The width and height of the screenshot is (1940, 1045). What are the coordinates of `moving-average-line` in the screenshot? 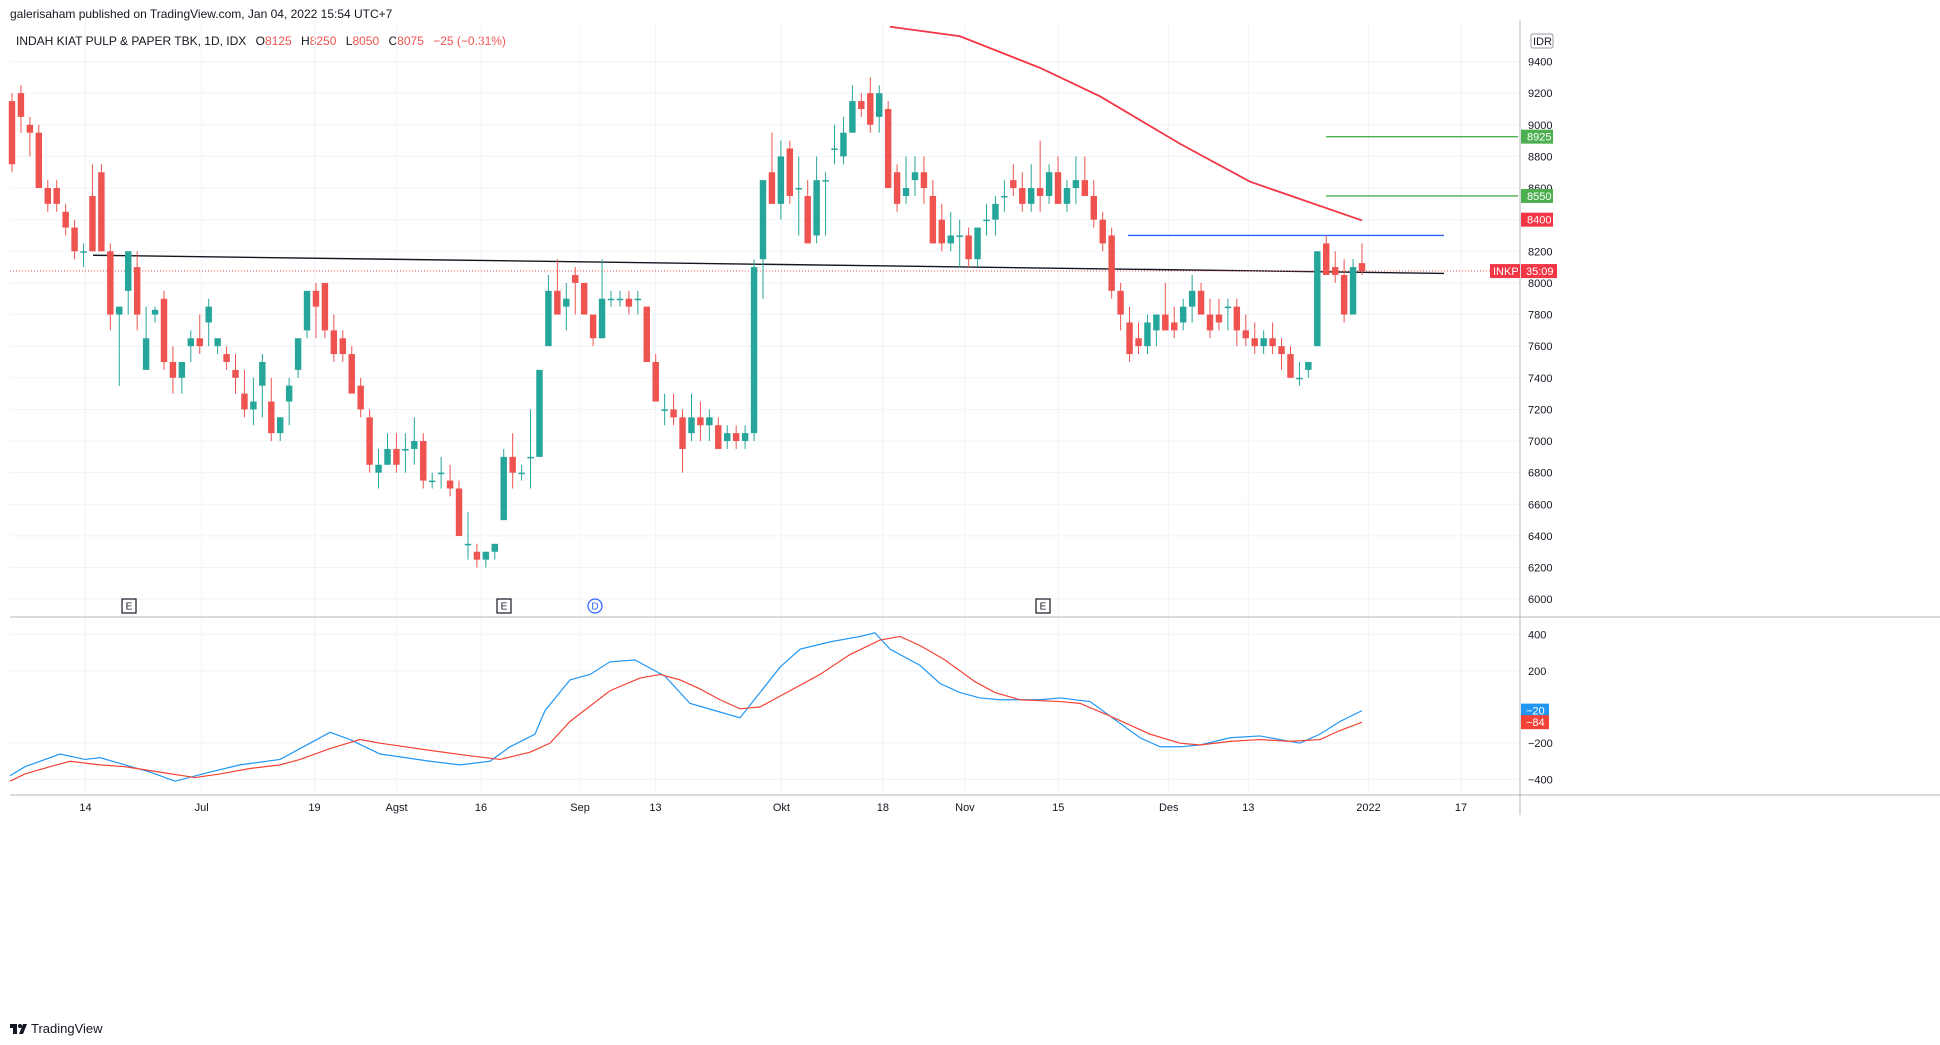 It's located at (1126, 123).